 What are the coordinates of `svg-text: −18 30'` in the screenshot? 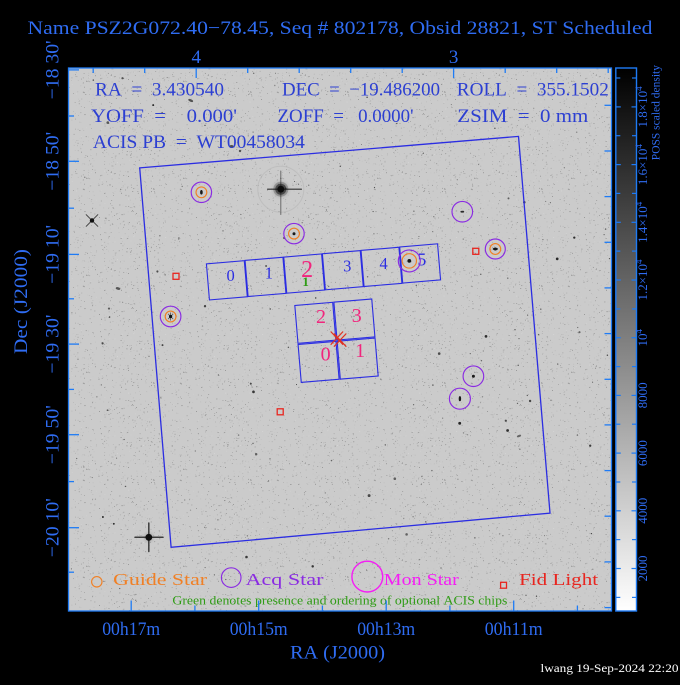 It's located at (53, 69).